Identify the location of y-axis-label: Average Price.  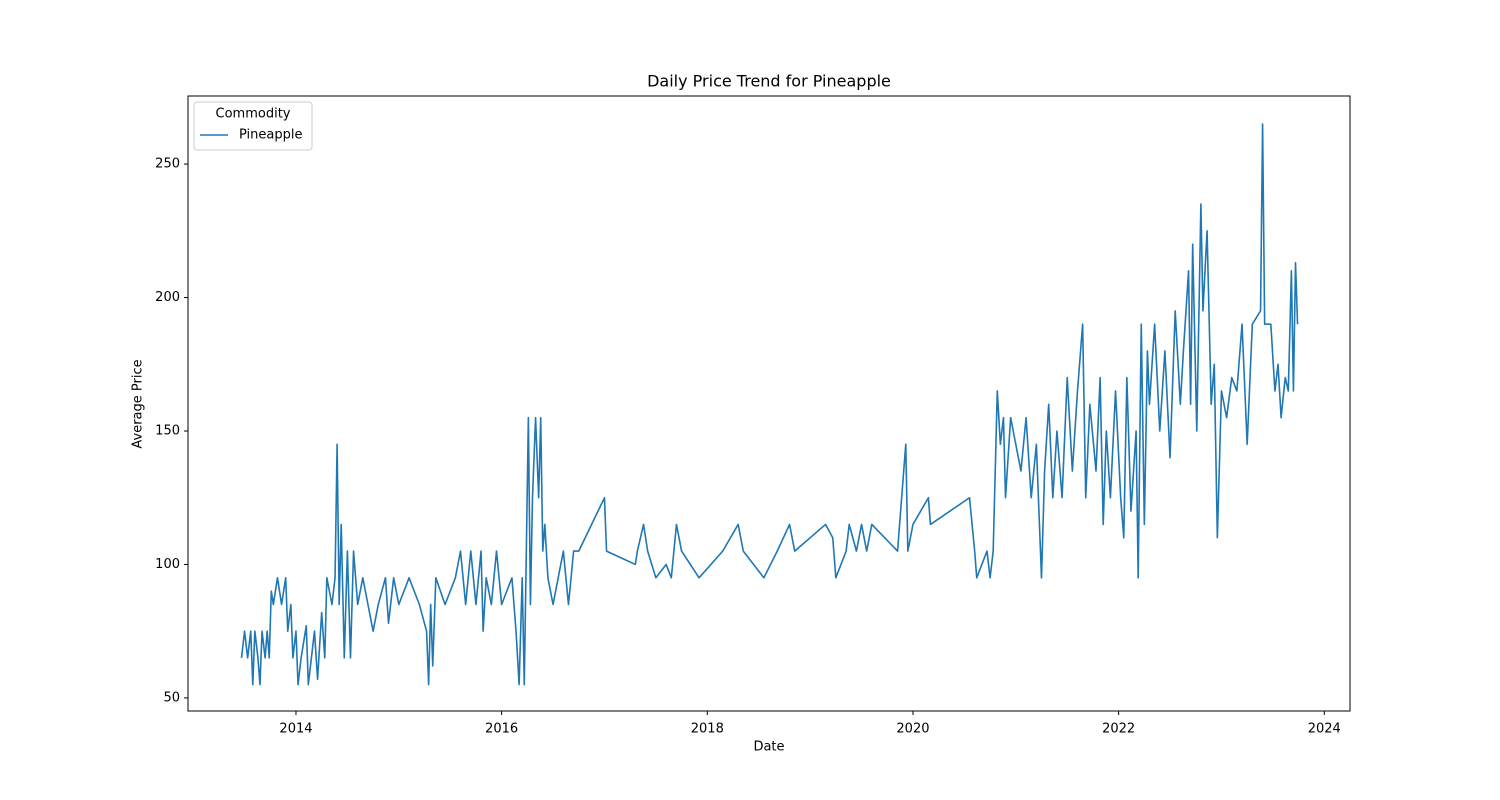
(138, 403).